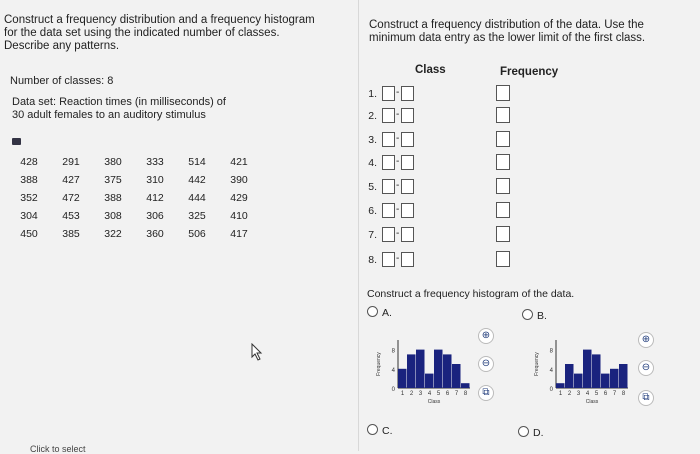  I want to click on data-table-row: 304 453 308 306 325 410, so click(134, 216).